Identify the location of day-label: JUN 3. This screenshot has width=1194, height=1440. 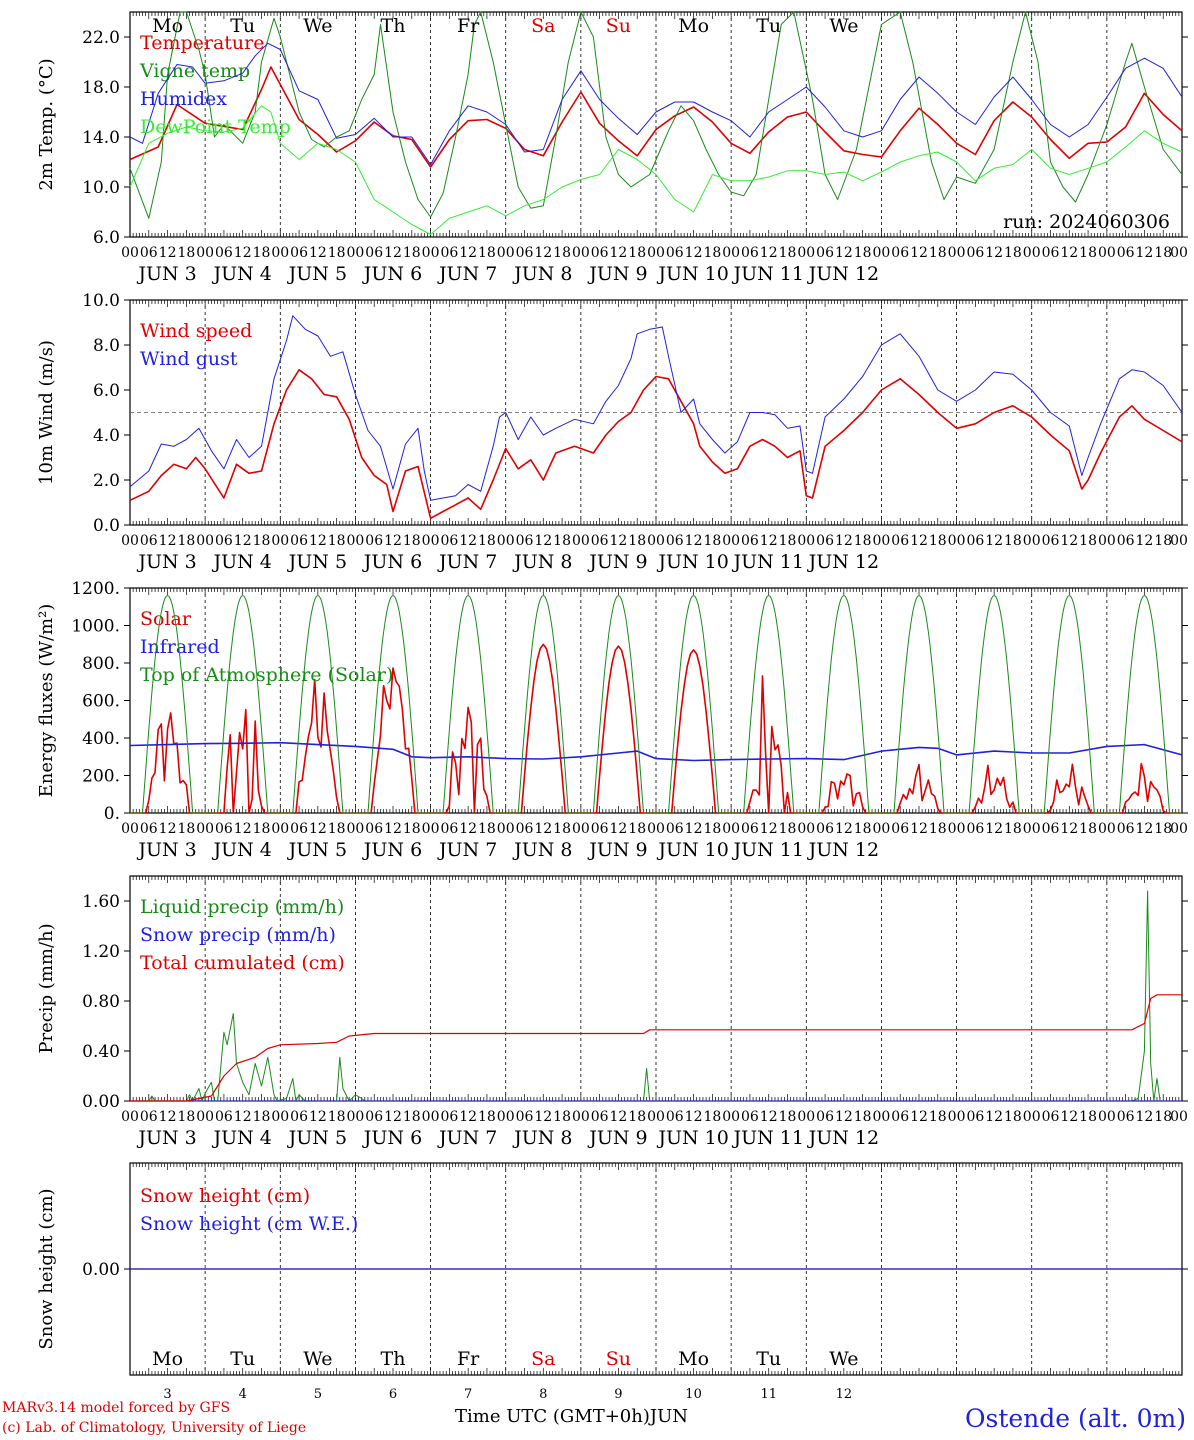
(166, 562).